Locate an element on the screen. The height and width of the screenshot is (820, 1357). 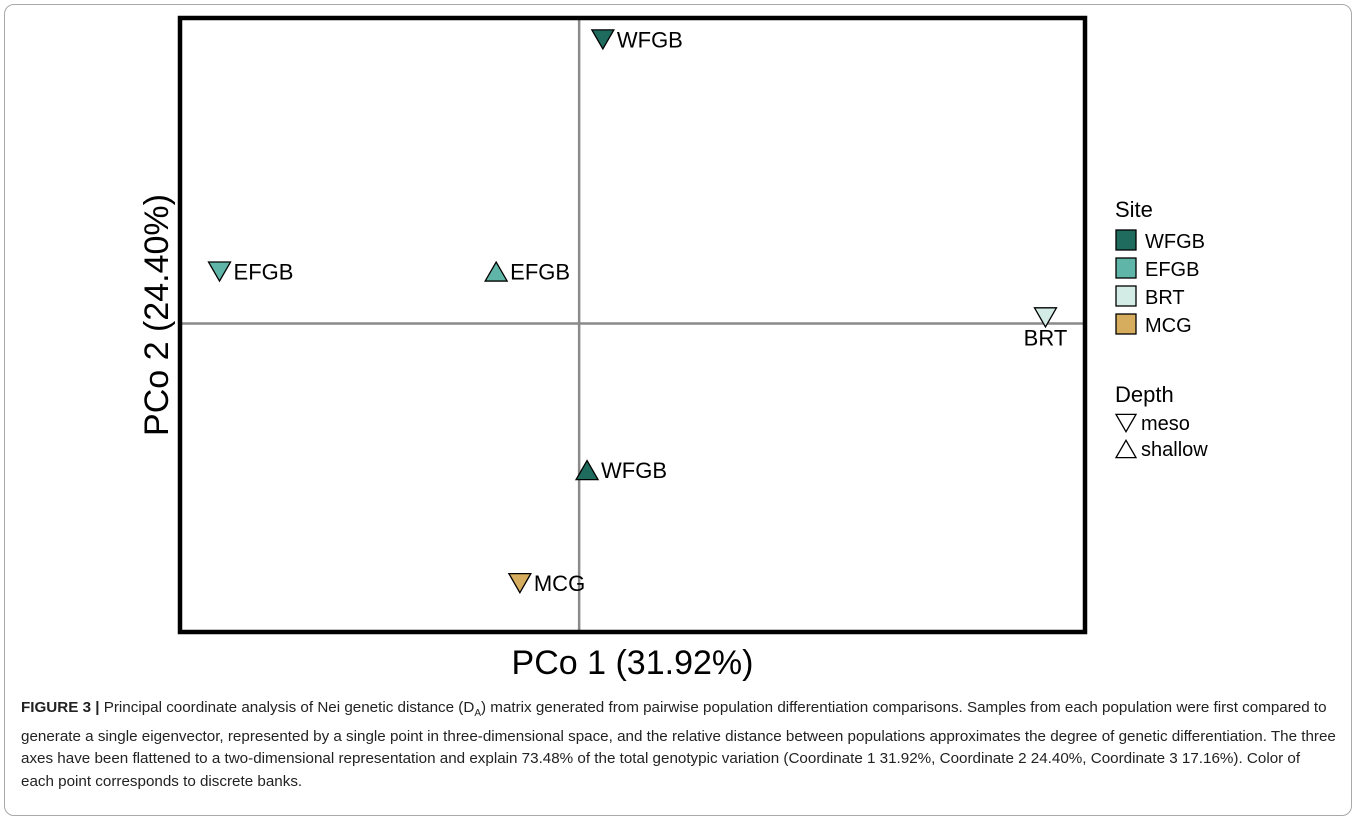
x-axis-title: PCo 1 (31.92%) is located at coordinates (633, 663).